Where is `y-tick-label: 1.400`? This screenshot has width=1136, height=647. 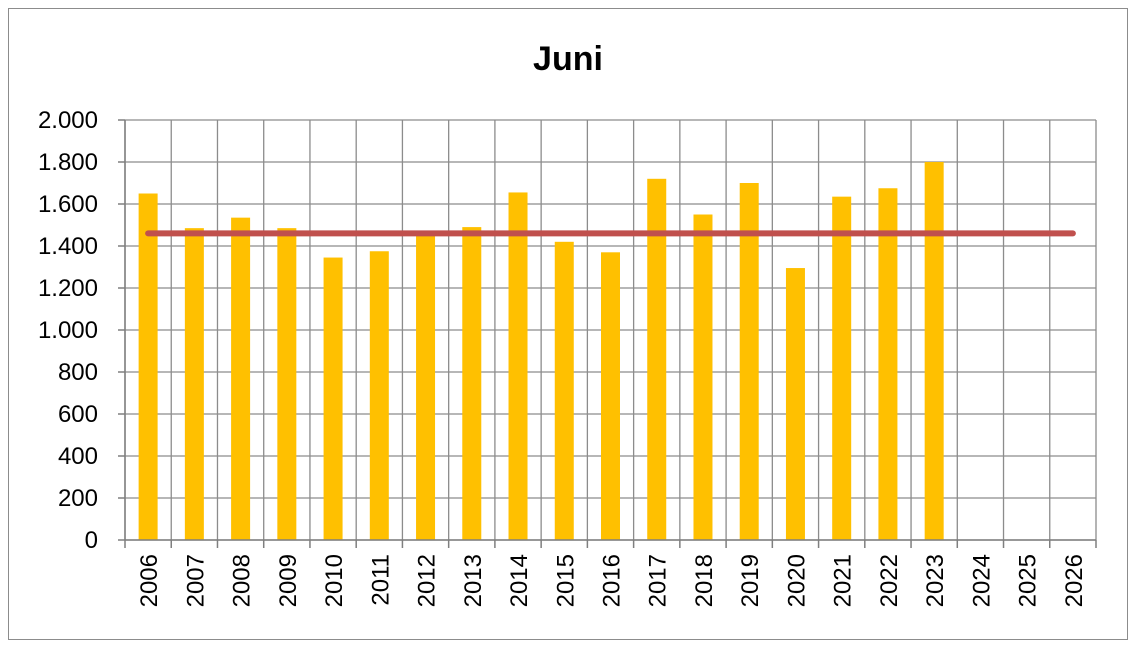
y-tick-label: 1.400 is located at coordinates (68, 246).